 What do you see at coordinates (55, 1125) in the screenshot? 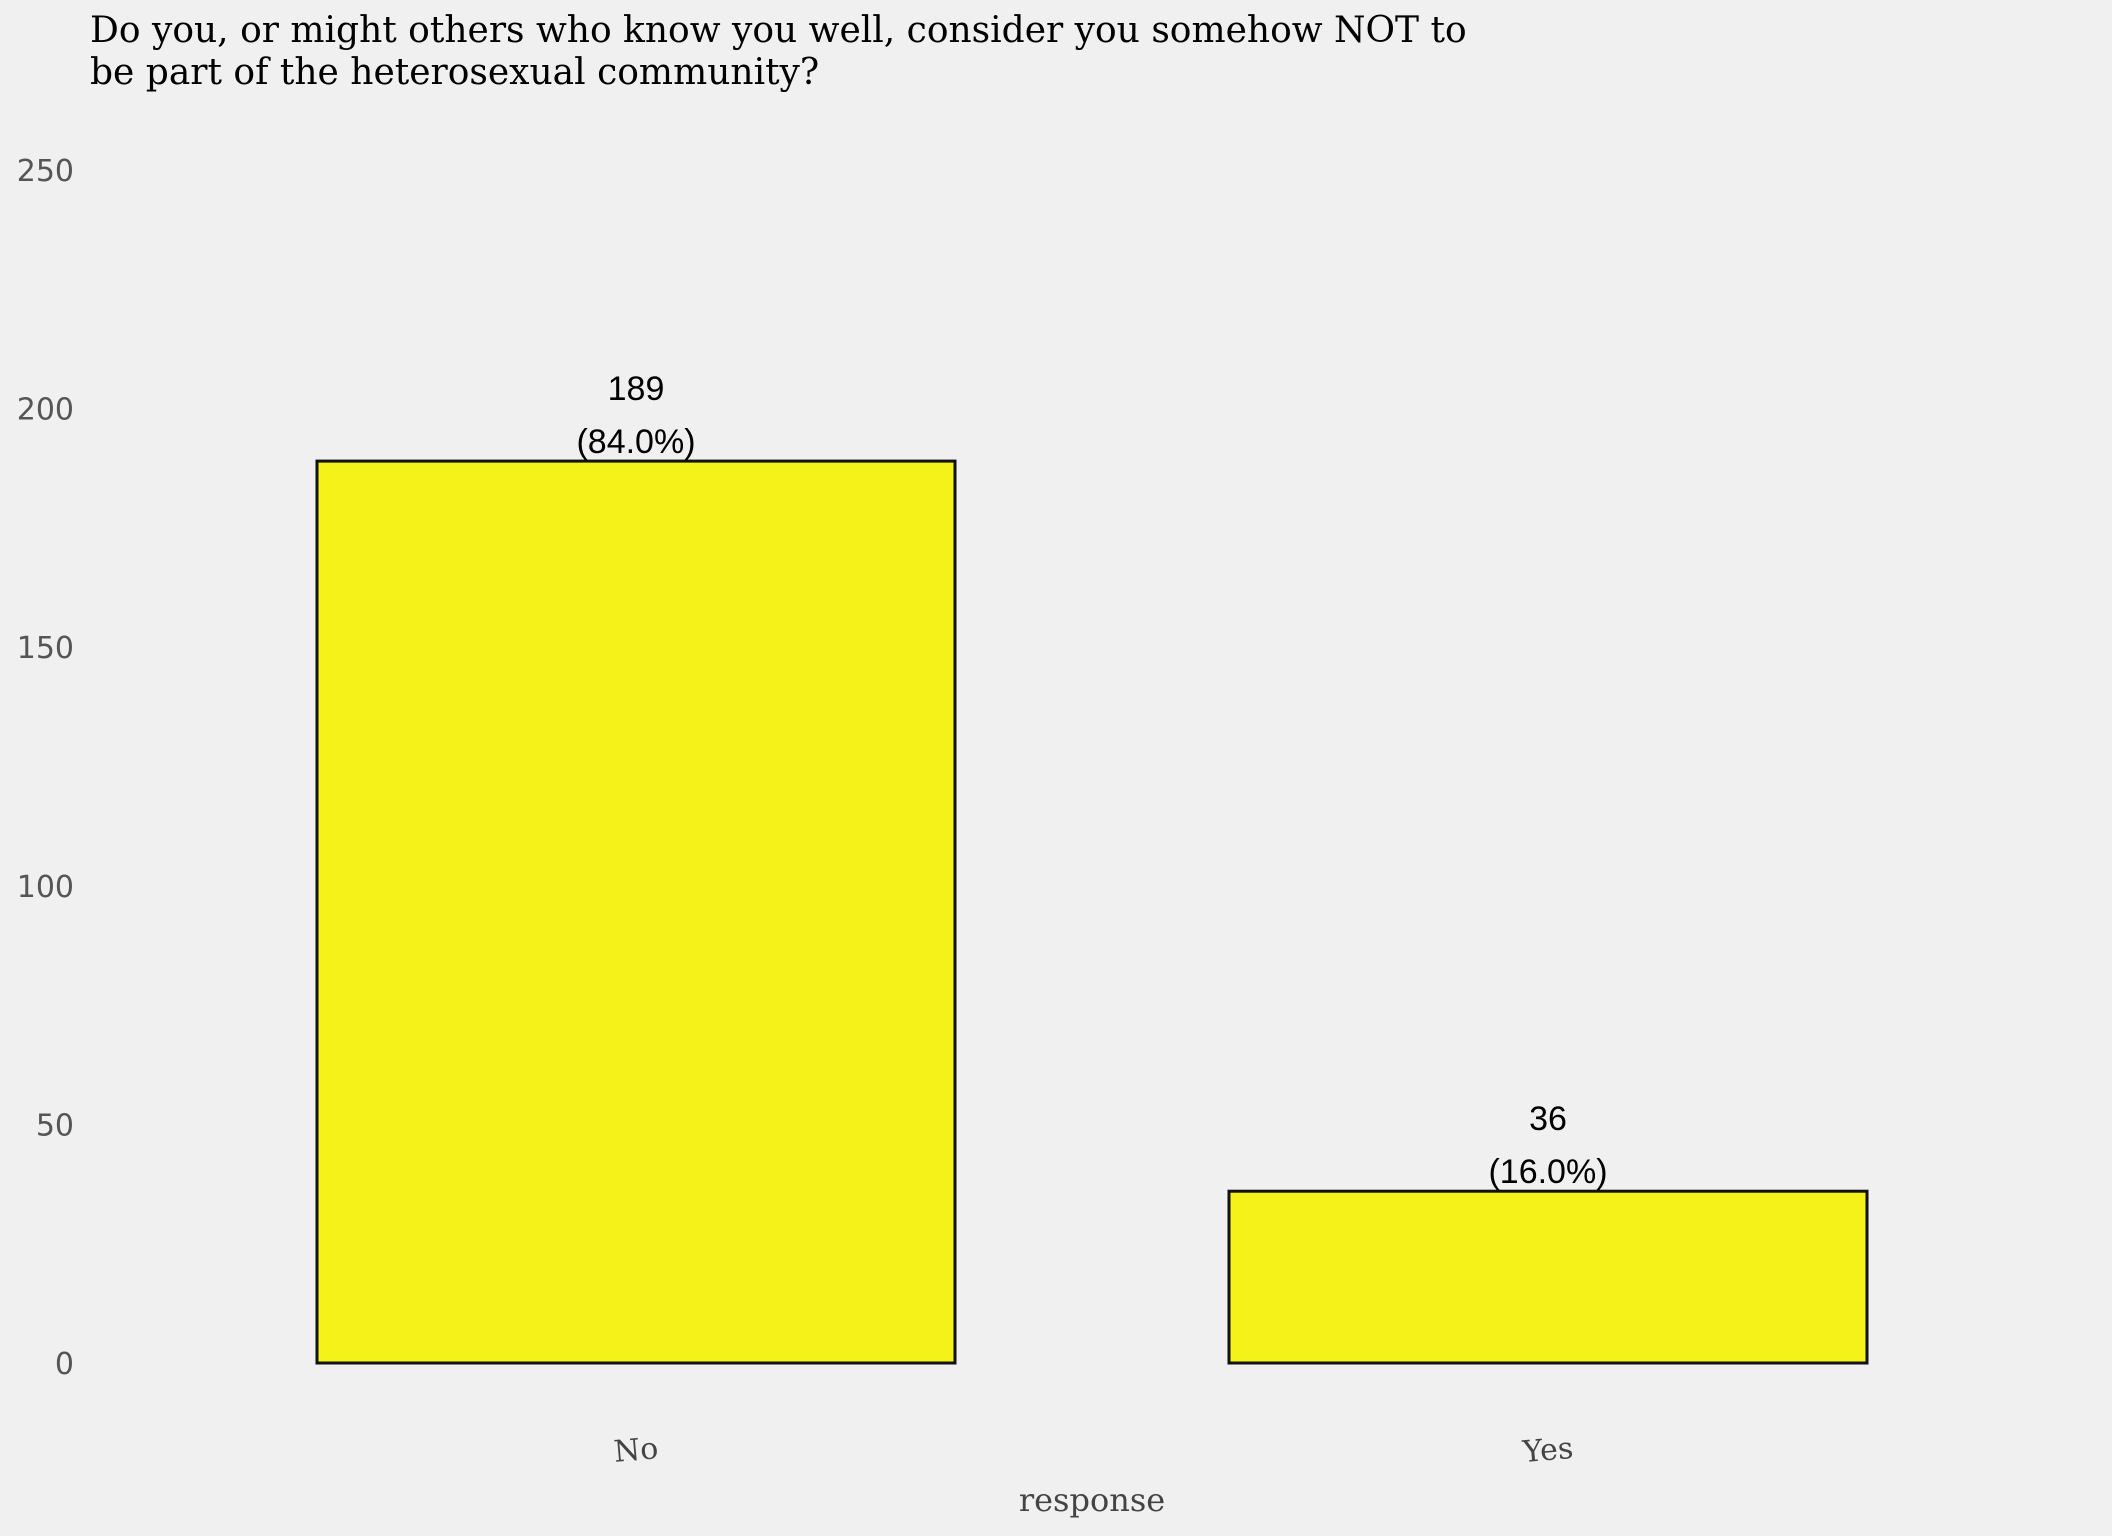
I see `y-tick-label: 50` at bounding box center [55, 1125].